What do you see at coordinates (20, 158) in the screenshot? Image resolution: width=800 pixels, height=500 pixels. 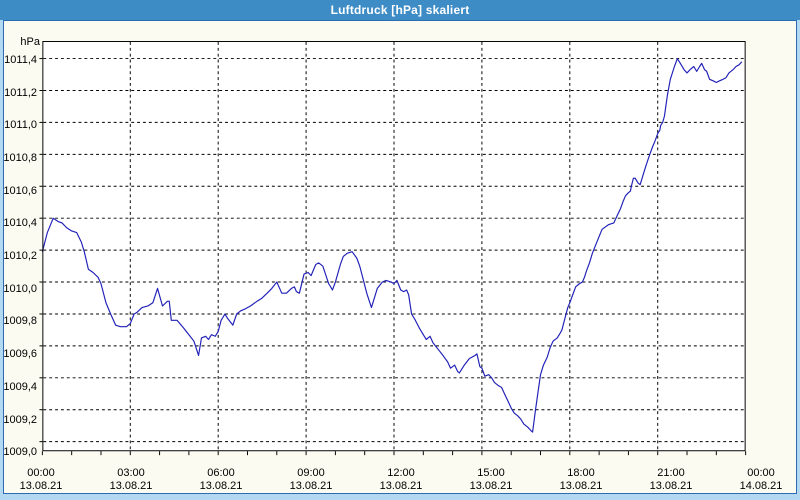 I see `y-tick-label: 1010,8` at bounding box center [20, 158].